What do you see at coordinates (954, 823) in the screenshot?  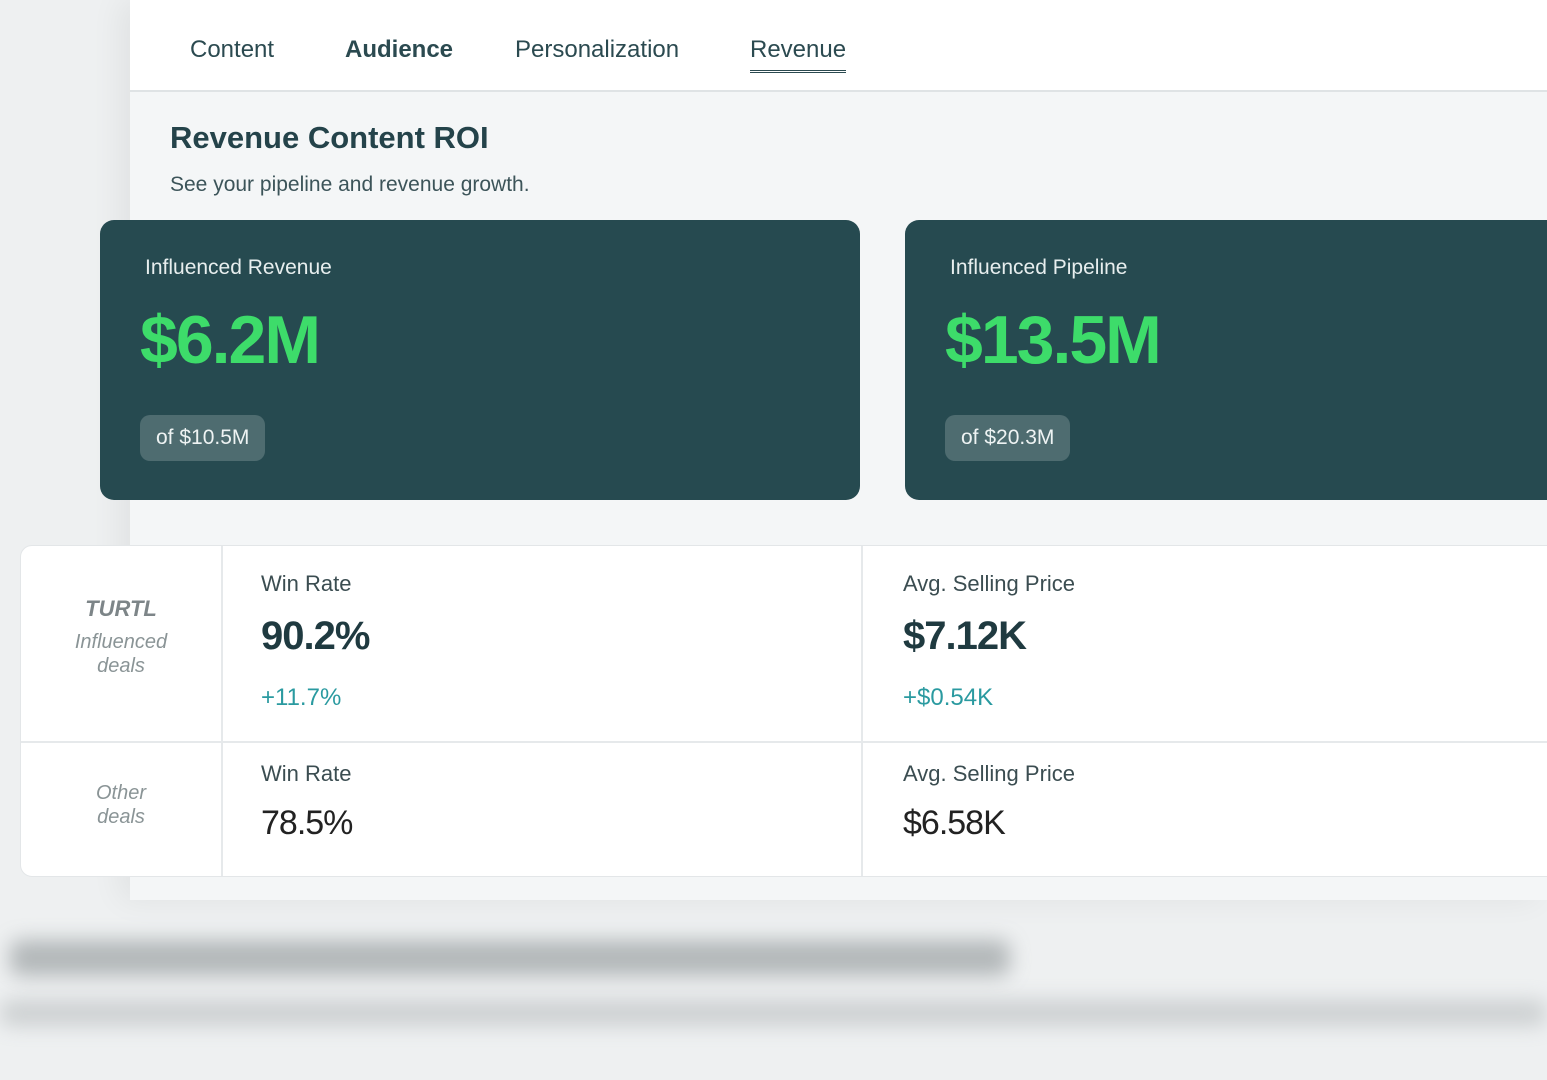 I see `metric-value: $6.58K` at bounding box center [954, 823].